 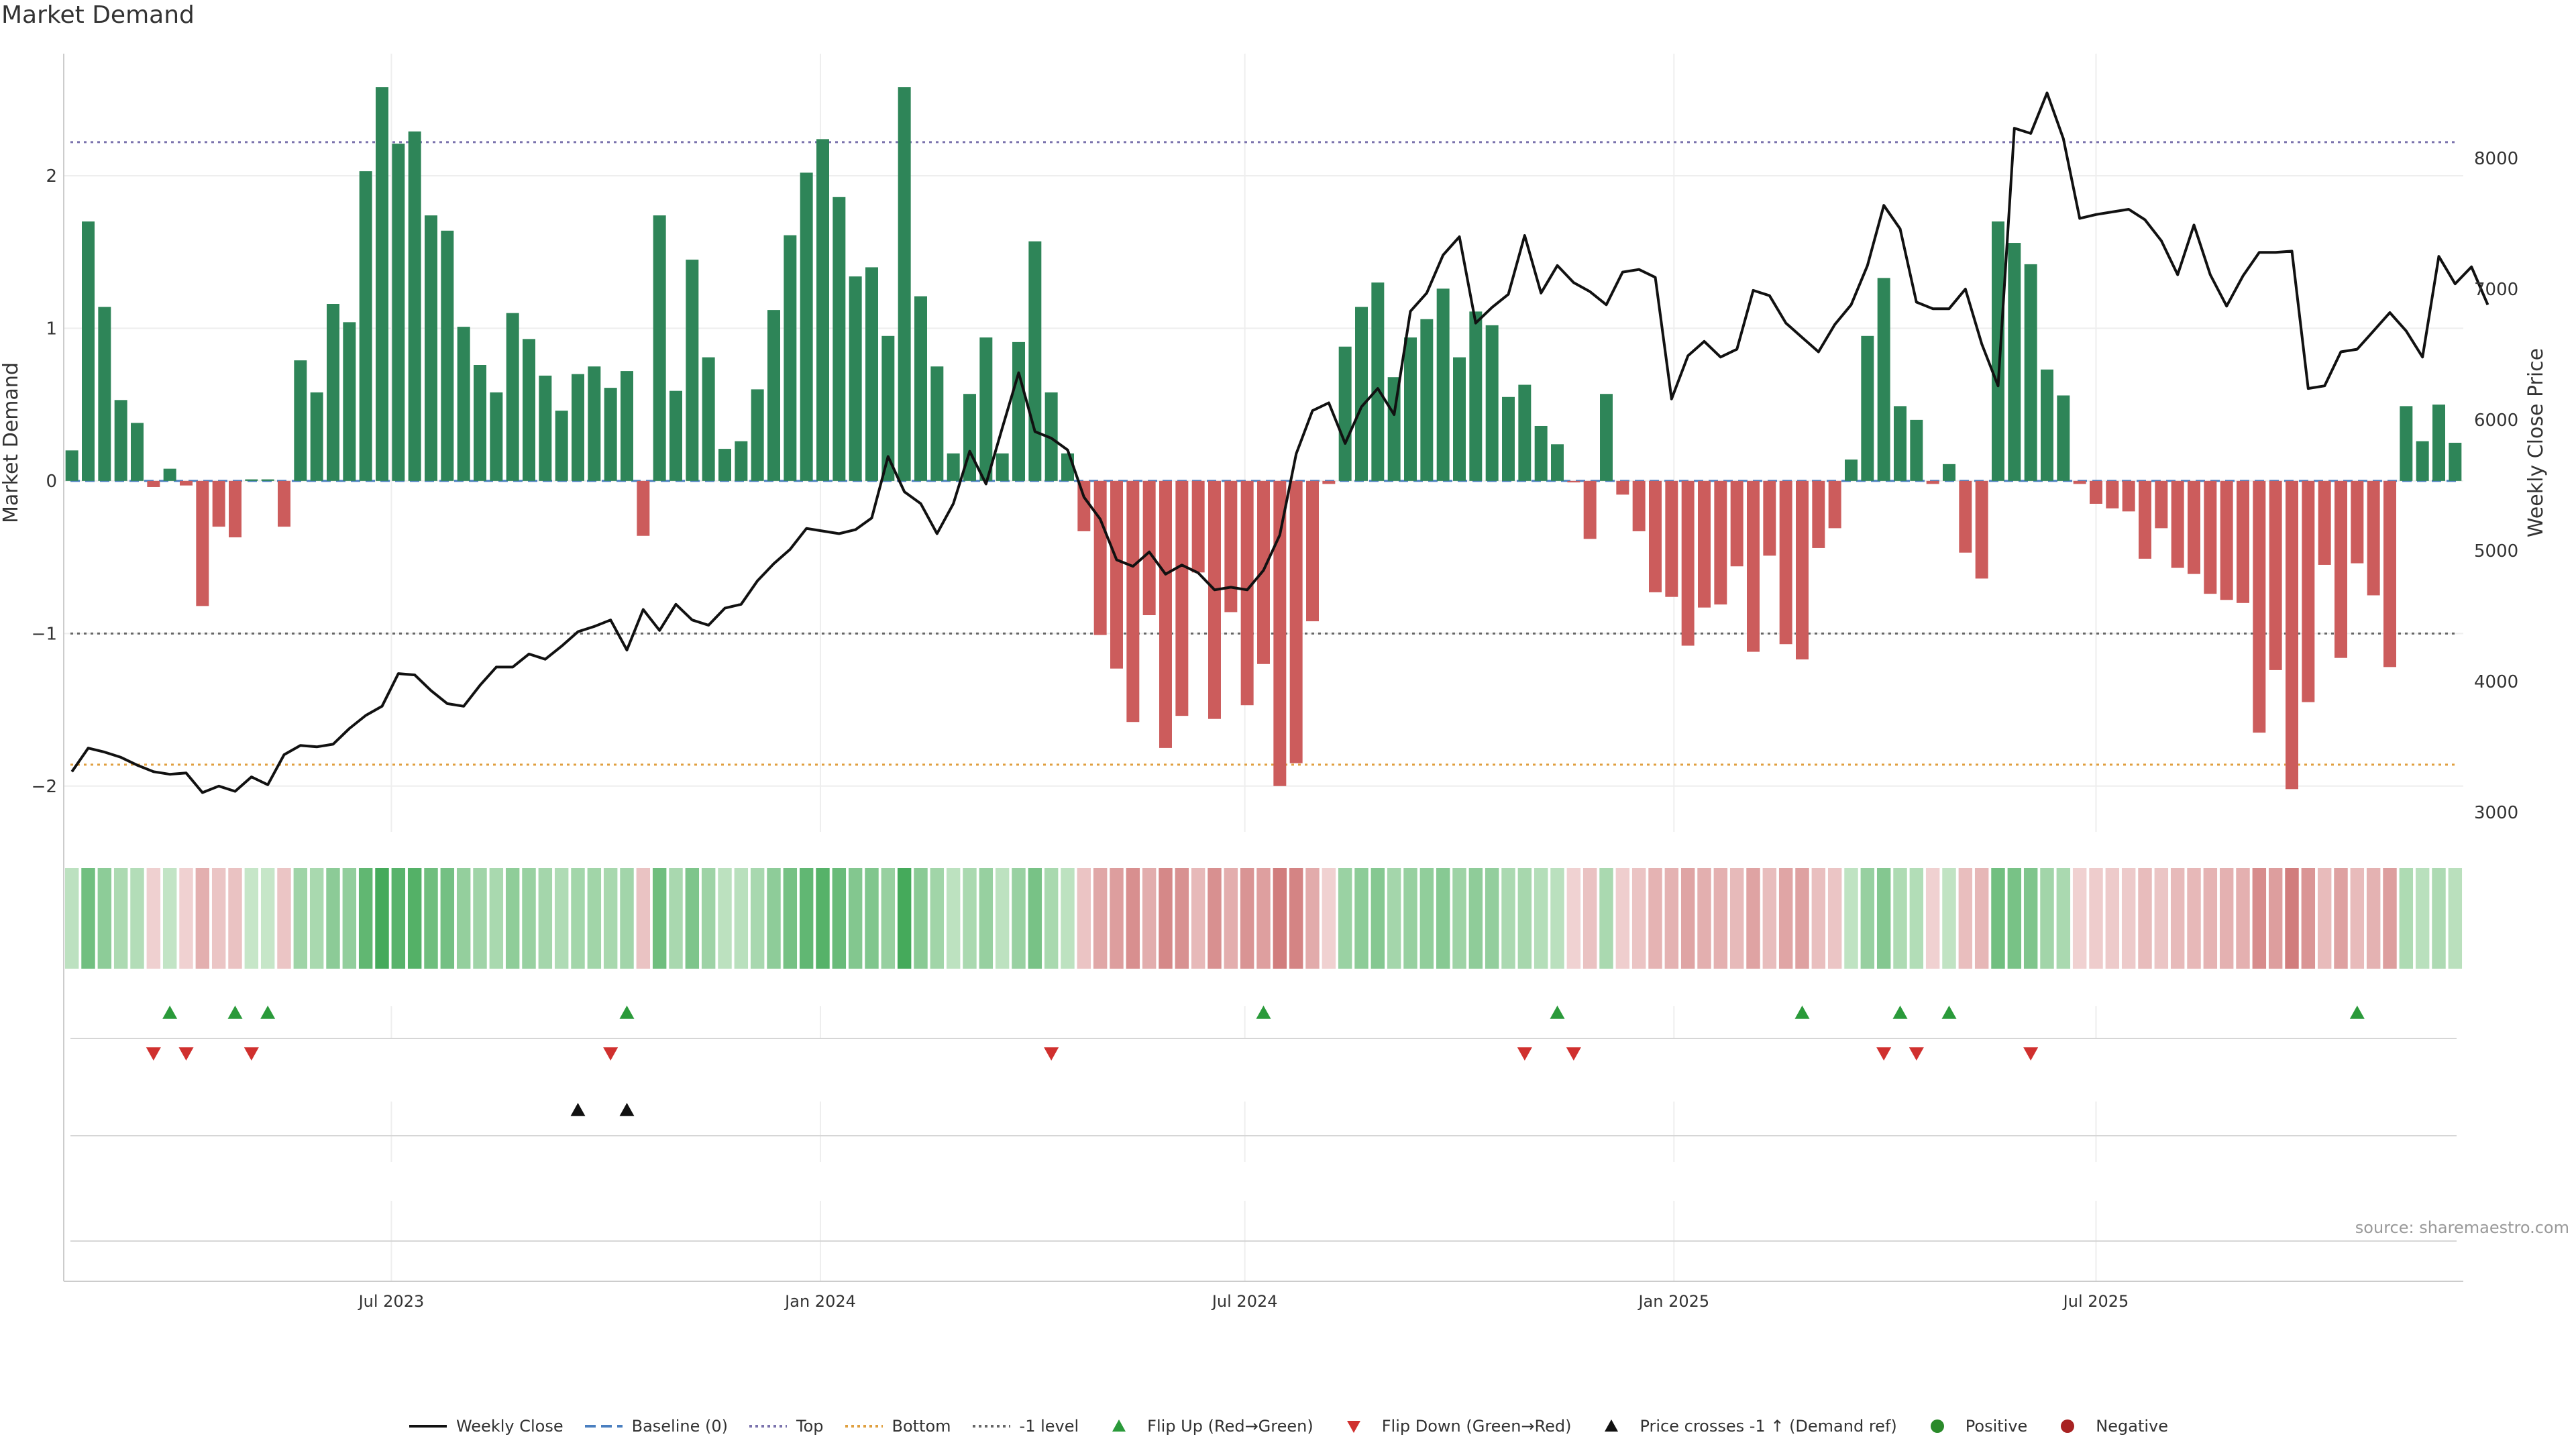 I want to click on x-tick-label: Jan 2025, so click(x=1673, y=1301).